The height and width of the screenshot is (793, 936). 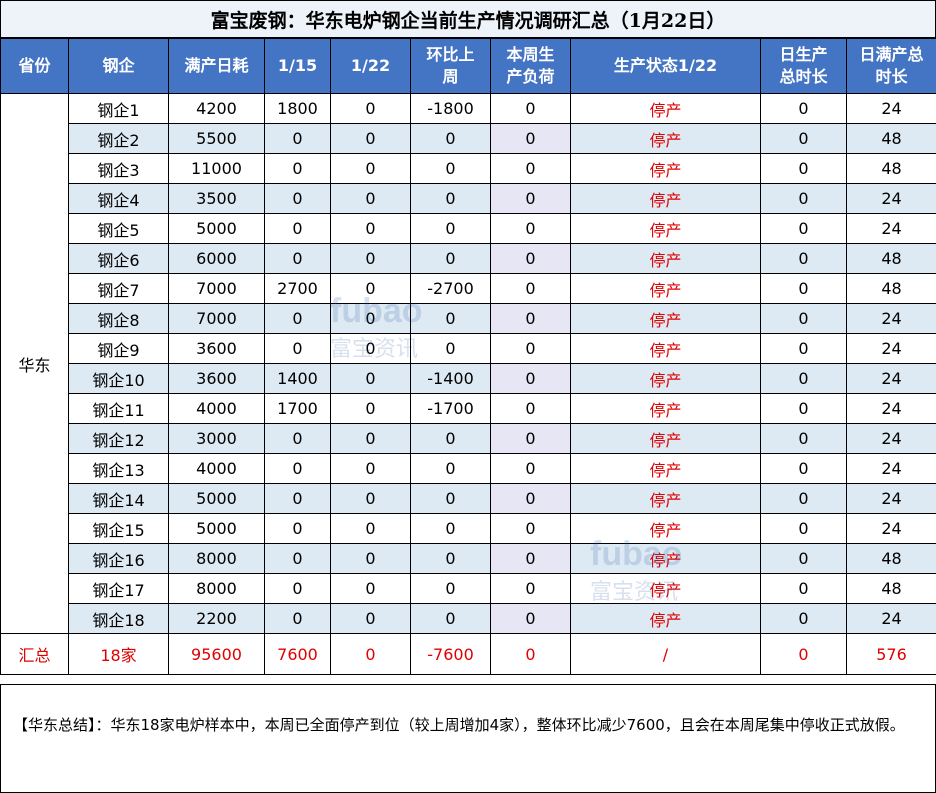 What do you see at coordinates (450, 408) in the screenshot?
I see `wow-cell: -1700` at bounding box center [450, 408].